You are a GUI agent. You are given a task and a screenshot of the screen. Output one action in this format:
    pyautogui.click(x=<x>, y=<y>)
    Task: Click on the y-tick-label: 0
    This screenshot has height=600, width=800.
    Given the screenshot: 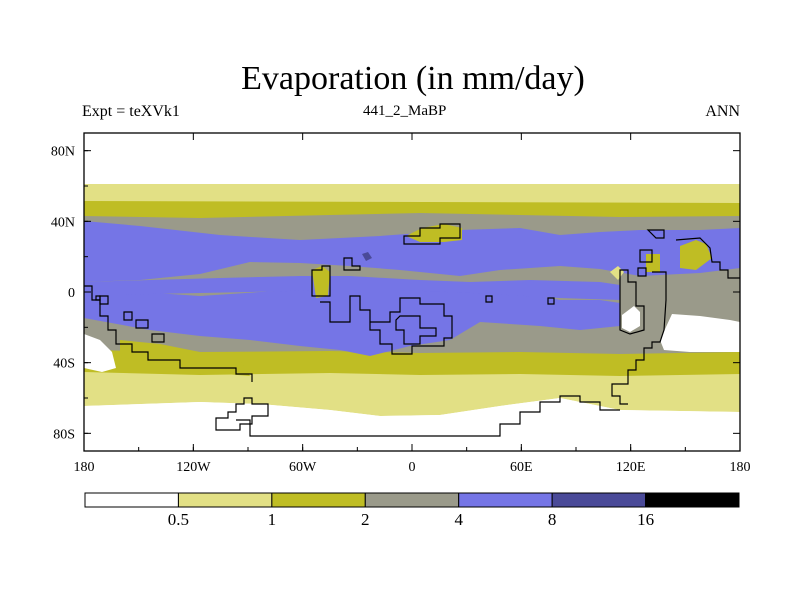 What is the action you would take?
    pyautogui.click(x=71, y=293)
    